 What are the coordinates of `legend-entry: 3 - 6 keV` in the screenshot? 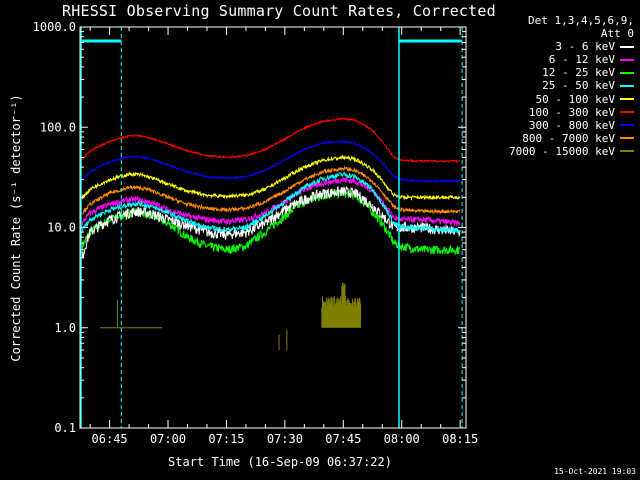 It's located at (549, 46).